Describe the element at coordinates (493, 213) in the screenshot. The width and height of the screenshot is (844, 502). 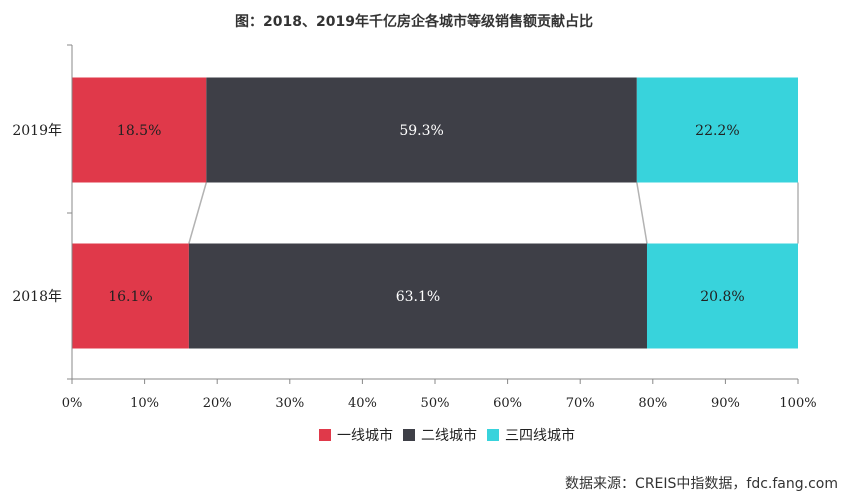
I see `series-lines` at that location.